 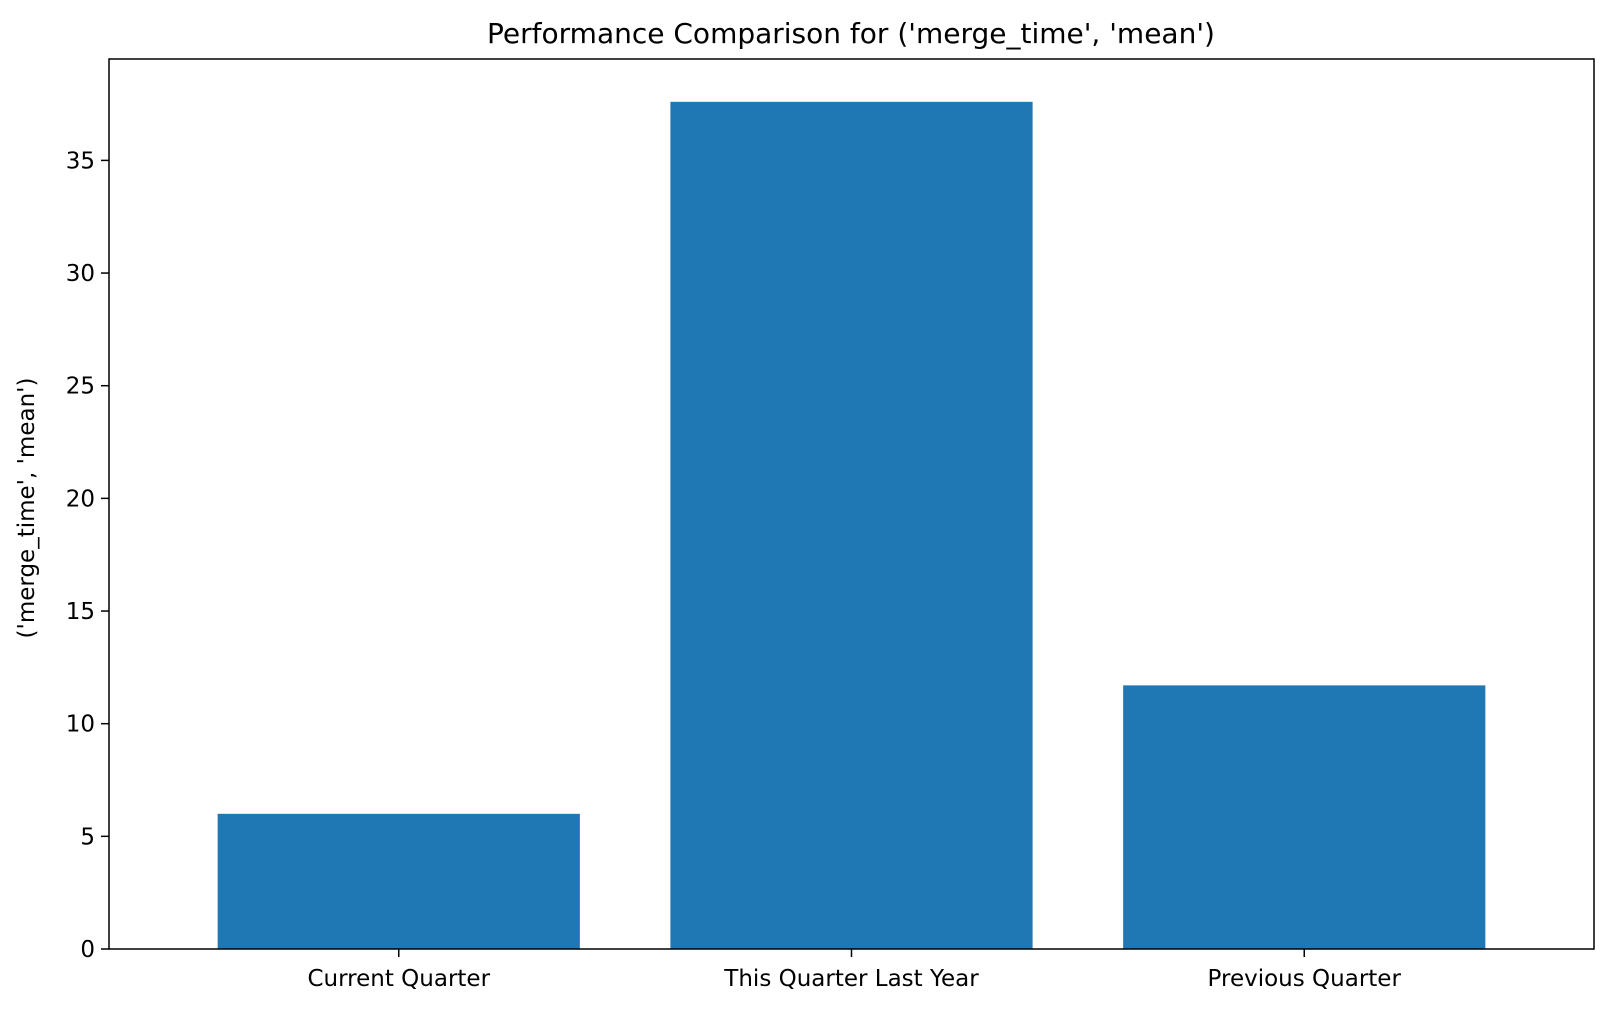 I want to click on y-tick-label: 15, so click(x=80, y=612).